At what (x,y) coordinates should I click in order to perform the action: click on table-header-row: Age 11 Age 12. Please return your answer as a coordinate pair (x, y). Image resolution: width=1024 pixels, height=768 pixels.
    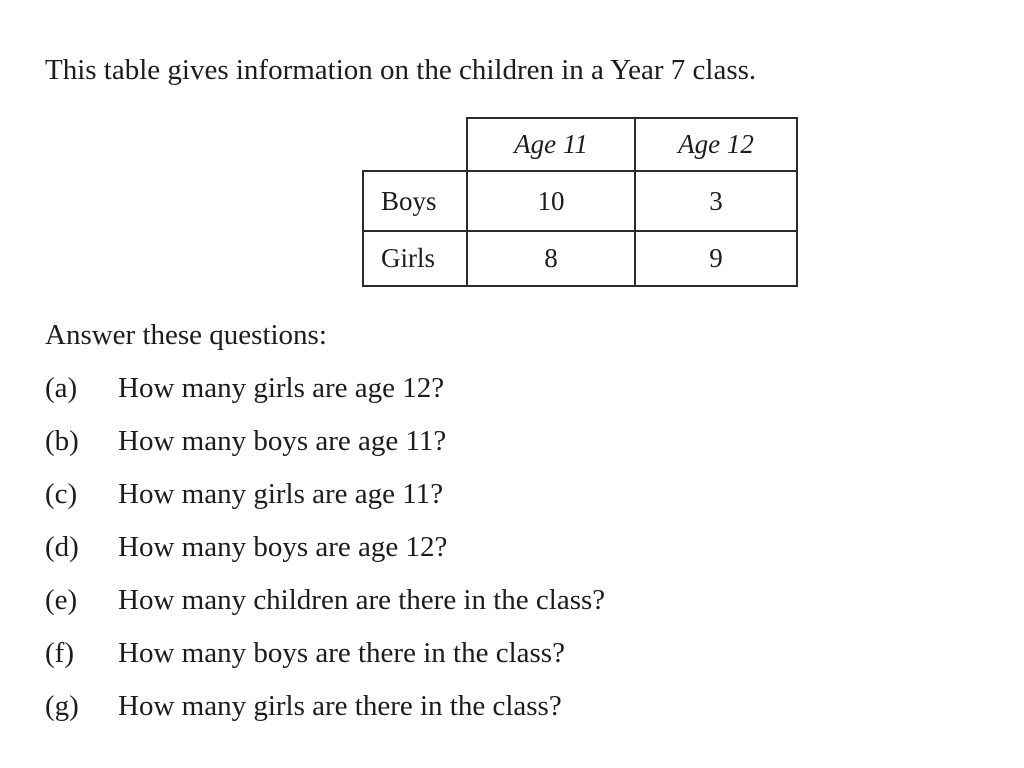
    Looking at the image, I should click on (580, 144).